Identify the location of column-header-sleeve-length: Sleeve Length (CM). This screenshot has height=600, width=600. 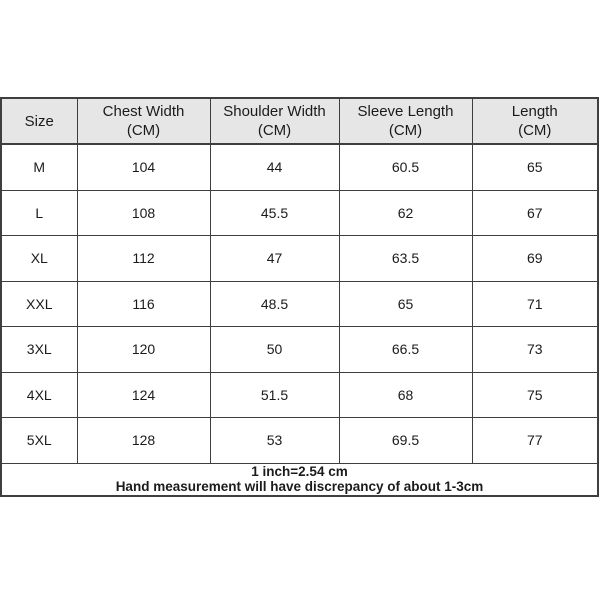
(405, 121).